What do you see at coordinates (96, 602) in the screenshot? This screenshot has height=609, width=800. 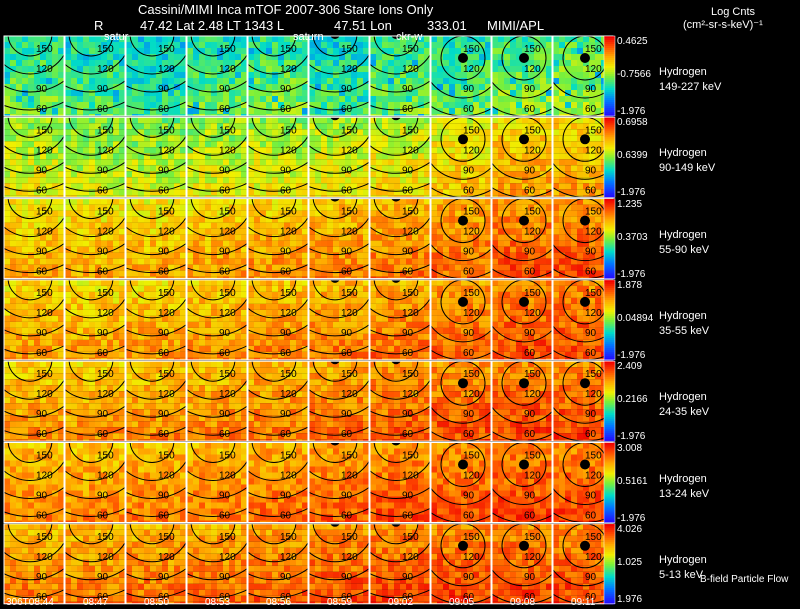 I see `time-tick-label: 08:47` at bounding box center [96, 602].